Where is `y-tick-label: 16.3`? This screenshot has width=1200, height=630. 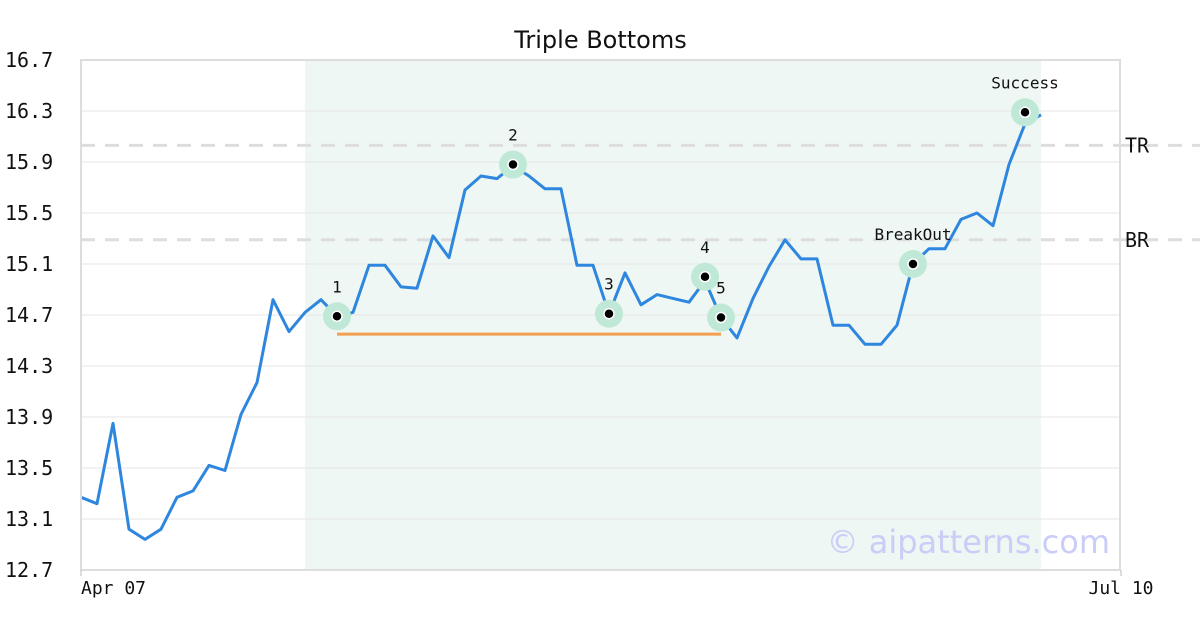
y-tick-label: 16.3 is located at coordinates (29, 111).